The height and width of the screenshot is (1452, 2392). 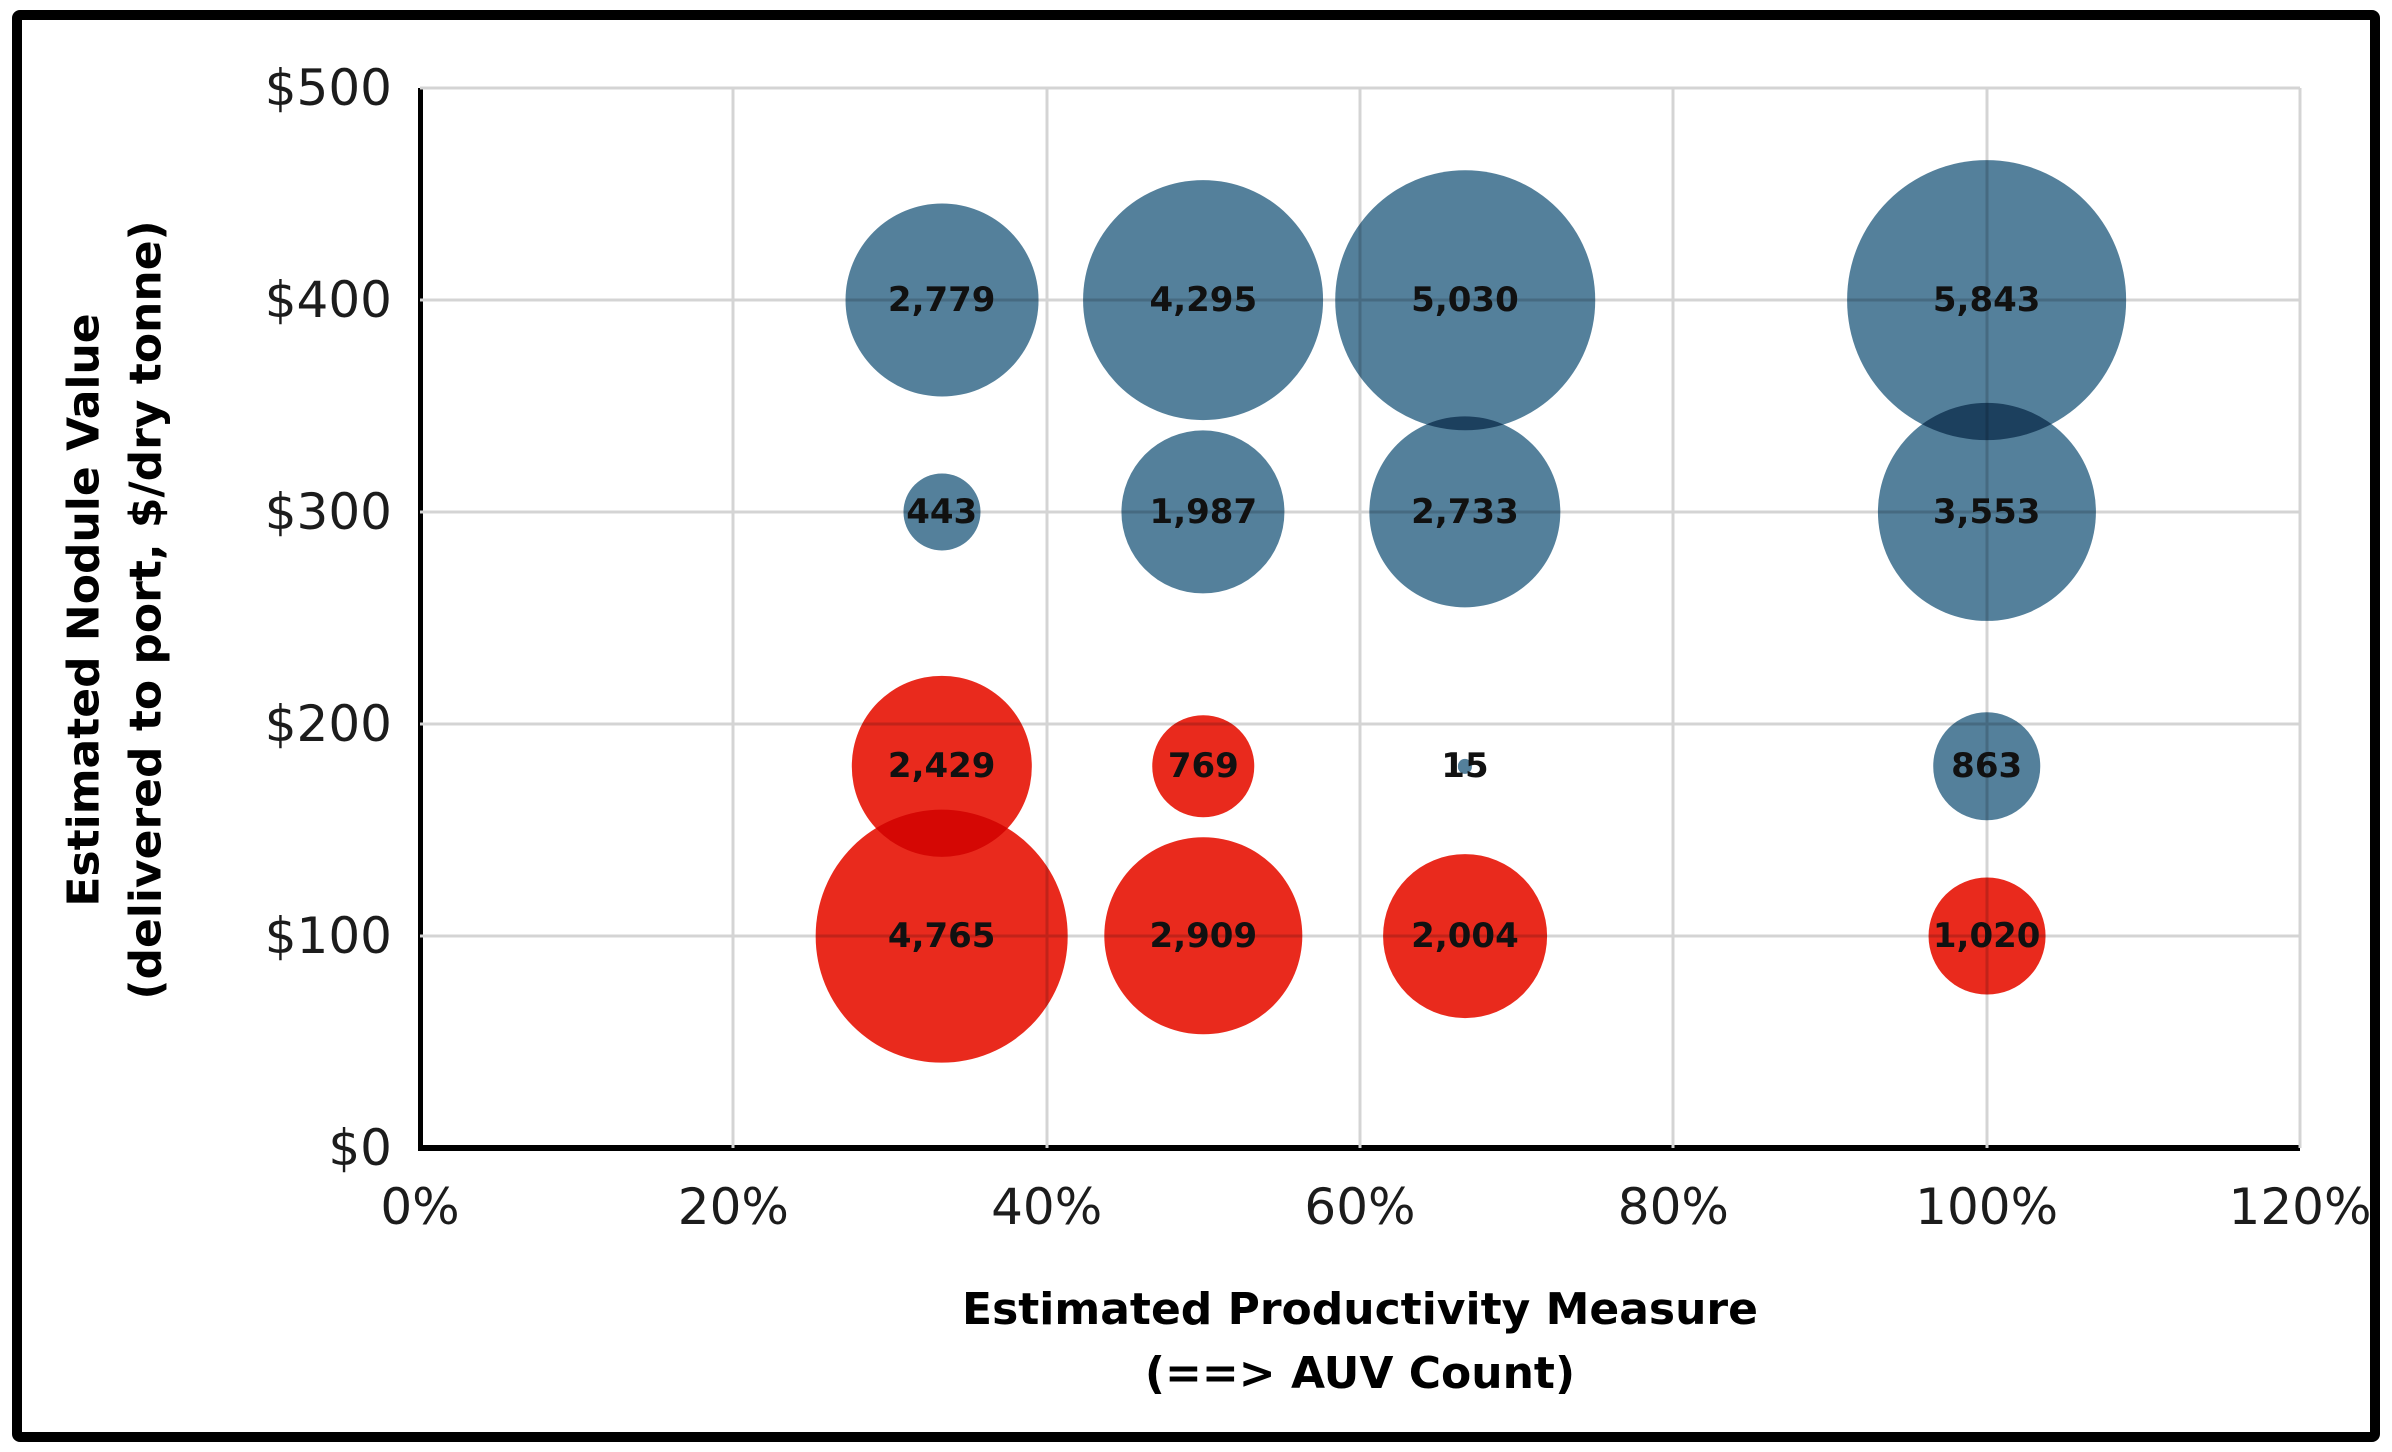 What do you see at coordinates (328, 300) in the screenshot?
I see `y-tick-label: $400` at bounding box center [328, 300].